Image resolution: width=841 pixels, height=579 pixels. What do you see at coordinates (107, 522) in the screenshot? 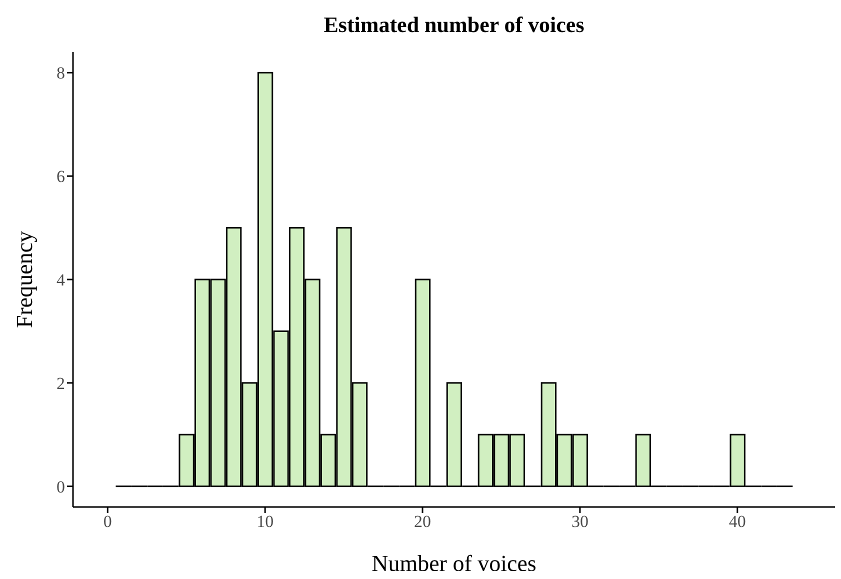
I see `x-tick-label: 0` at bounding box center [107, 522].